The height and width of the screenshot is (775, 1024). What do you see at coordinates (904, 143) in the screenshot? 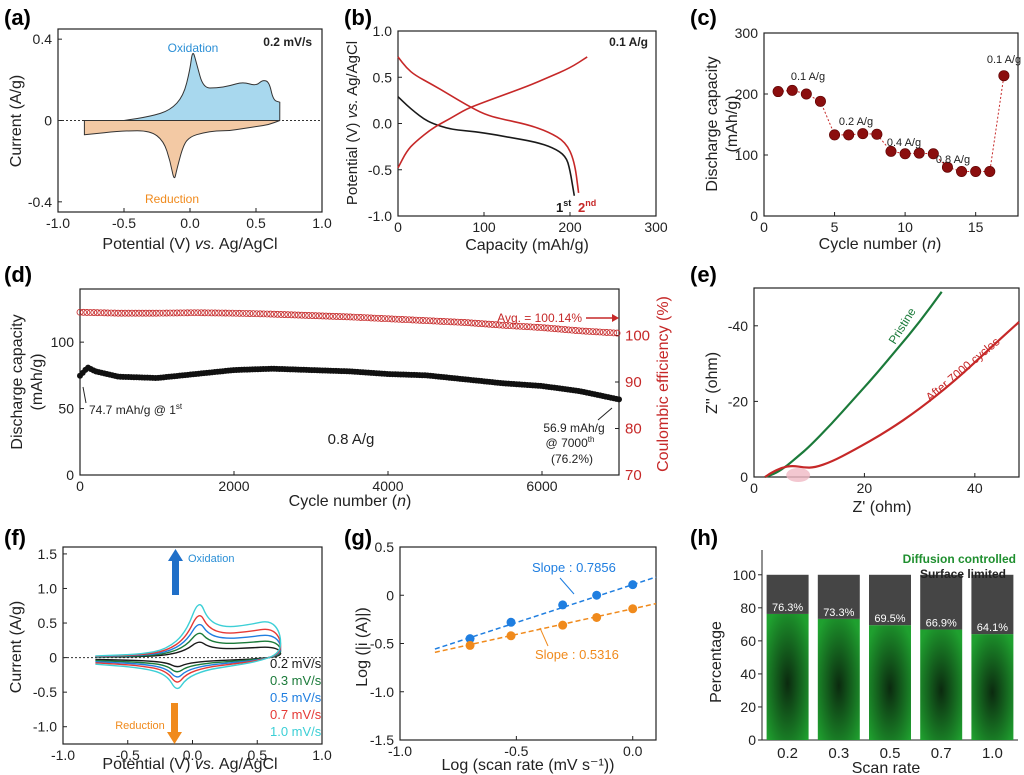
I see `rate-step-label: 0.4 A/g` at bounding box center [904, 143].